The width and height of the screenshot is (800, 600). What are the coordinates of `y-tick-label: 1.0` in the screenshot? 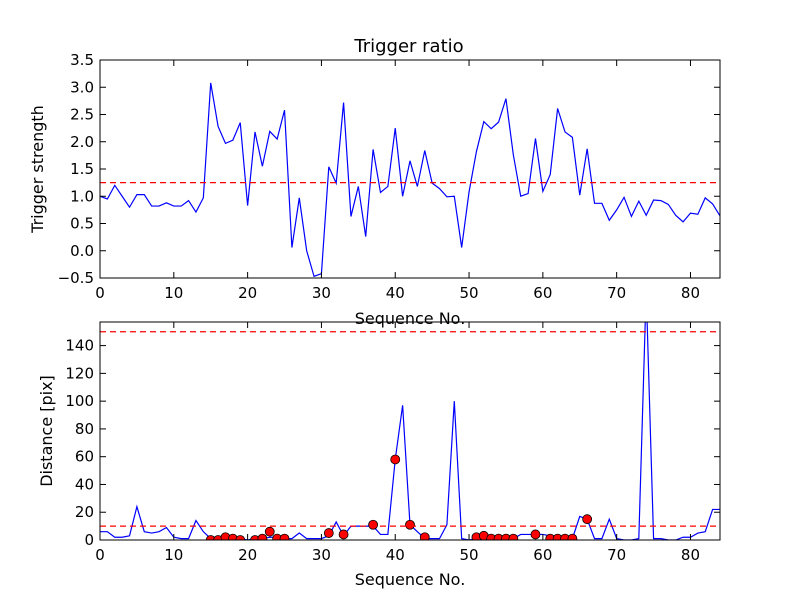 It's located at (82, 196).